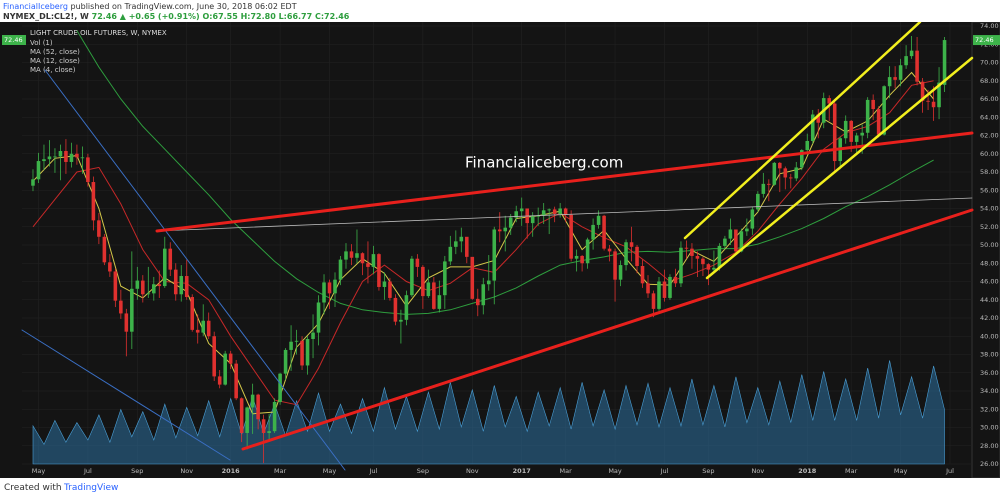  I want to click on x-tick-label: Mar, so click(851, 471).